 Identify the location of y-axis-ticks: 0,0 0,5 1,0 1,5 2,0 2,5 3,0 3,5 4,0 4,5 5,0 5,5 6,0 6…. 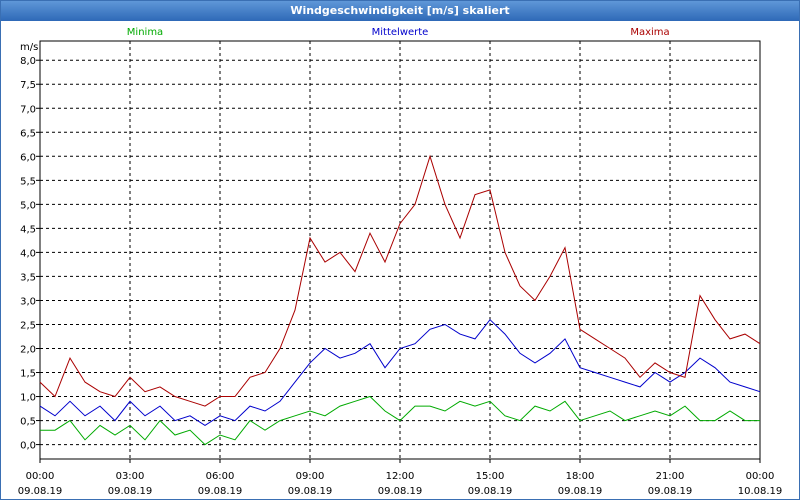
(30, 254).